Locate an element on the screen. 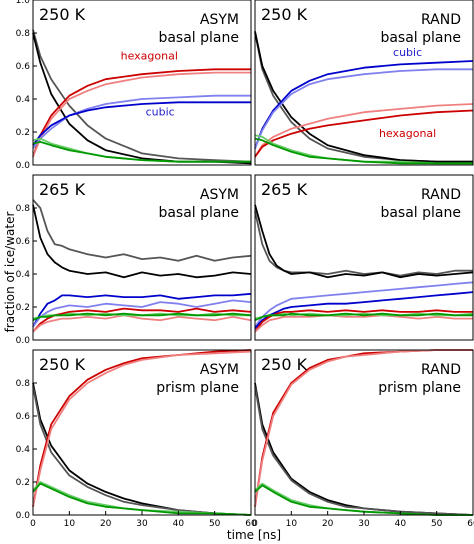  y-axis-label: fraction of ice/water is located at coordinates (10, 272).